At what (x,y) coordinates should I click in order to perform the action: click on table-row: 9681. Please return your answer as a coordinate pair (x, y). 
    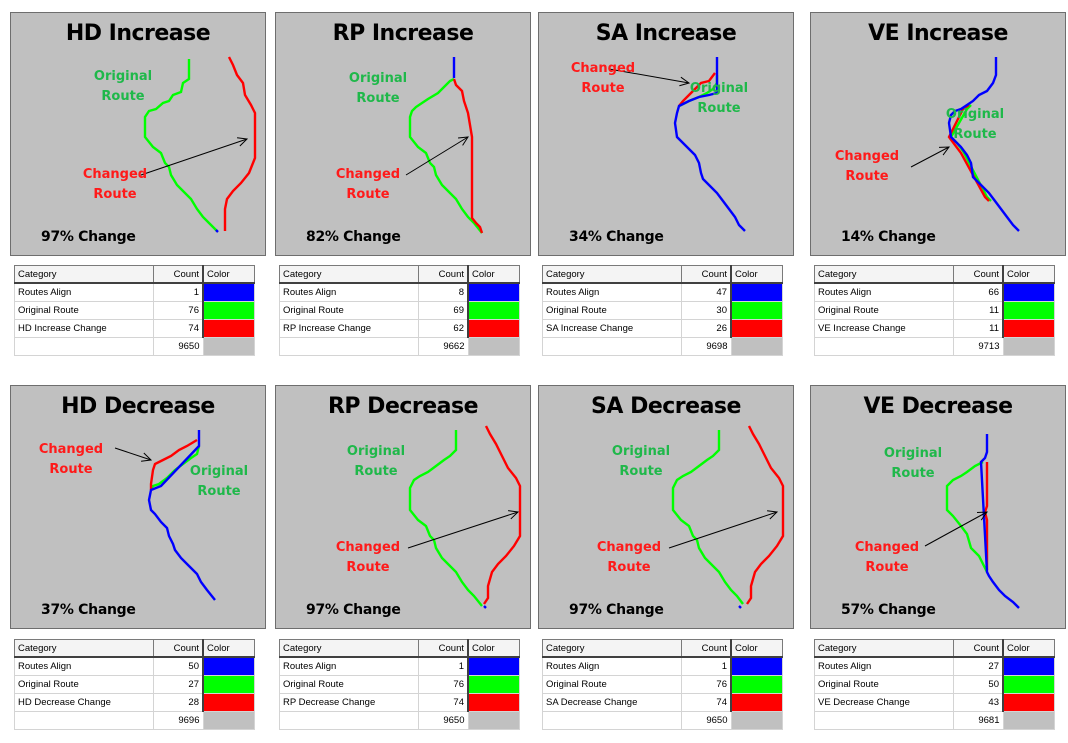
    Looking at the image, I should click on (934, 720).